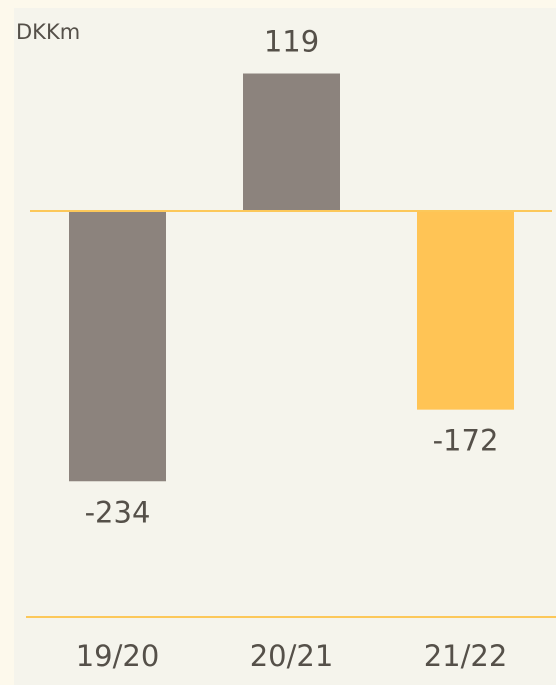 The width and height of the screenshot is (556, 685). I want to click on x-tick-label: 21/22, so click(466, 656).